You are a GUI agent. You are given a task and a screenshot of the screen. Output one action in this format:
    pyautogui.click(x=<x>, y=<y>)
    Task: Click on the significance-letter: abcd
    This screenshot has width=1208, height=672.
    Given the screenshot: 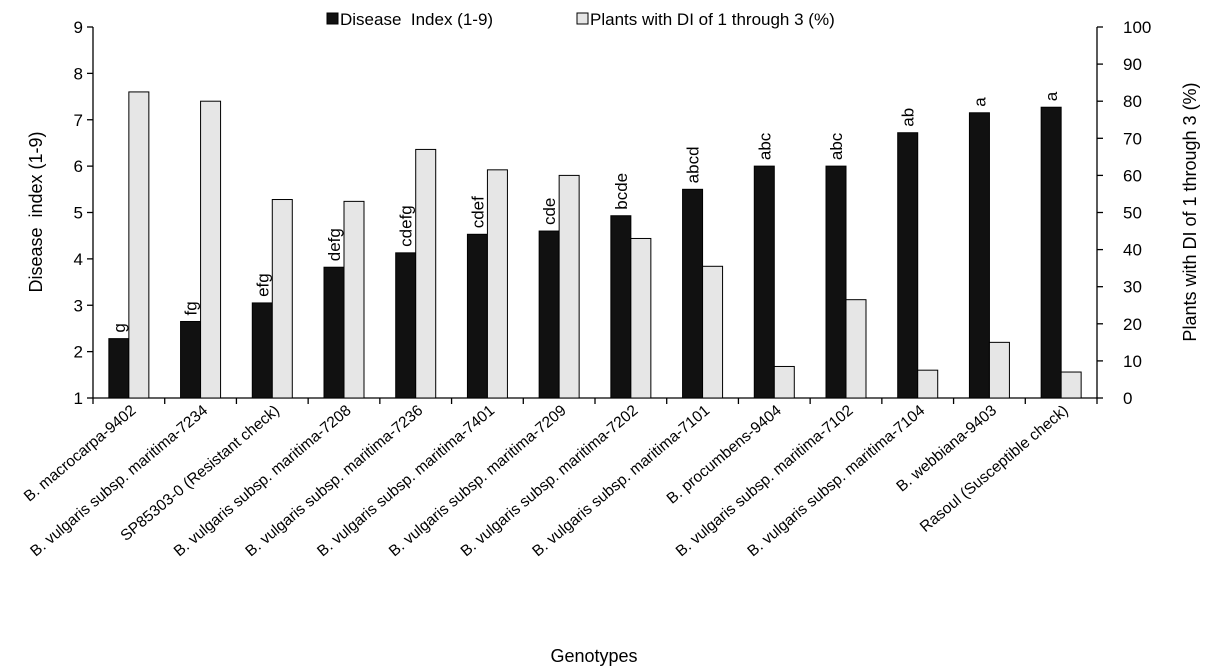 What is the action you would take?
    pyautogui.click(x=693, y=164)
    